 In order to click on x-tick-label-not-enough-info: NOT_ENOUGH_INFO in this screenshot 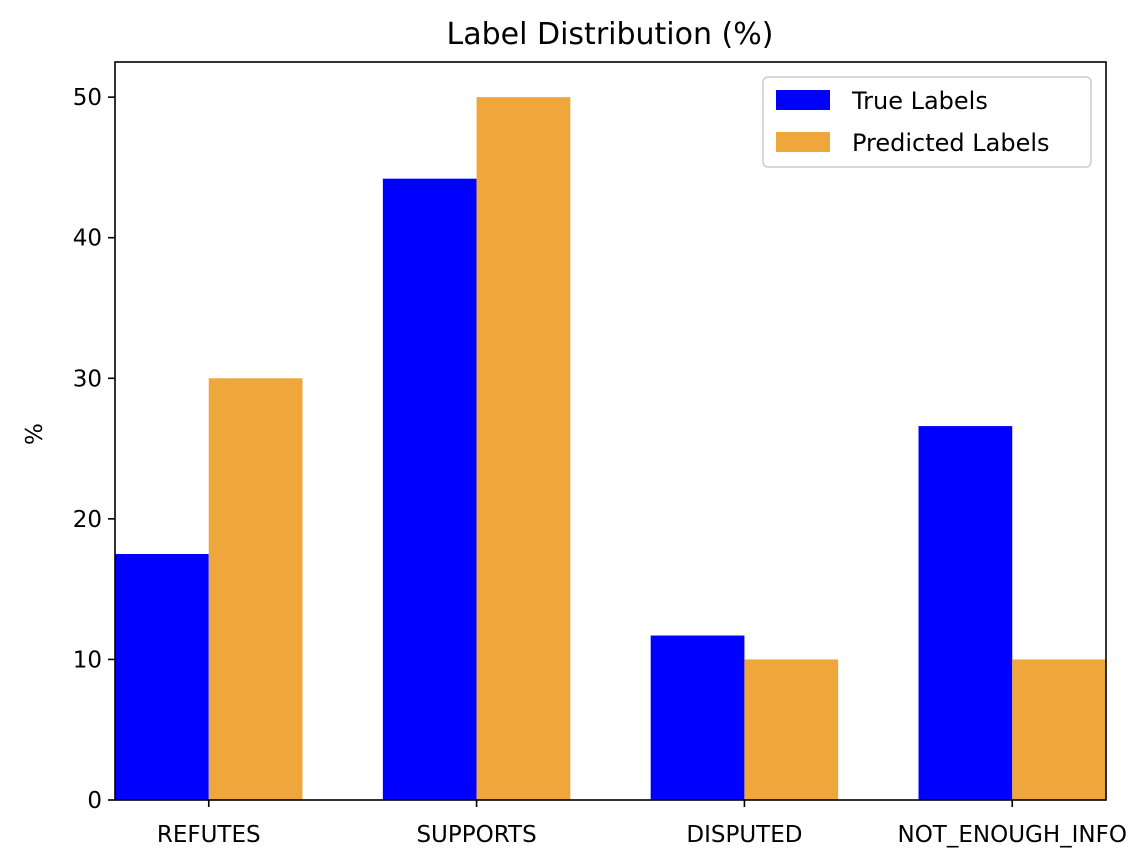, I will do `click(1012, 835)`.